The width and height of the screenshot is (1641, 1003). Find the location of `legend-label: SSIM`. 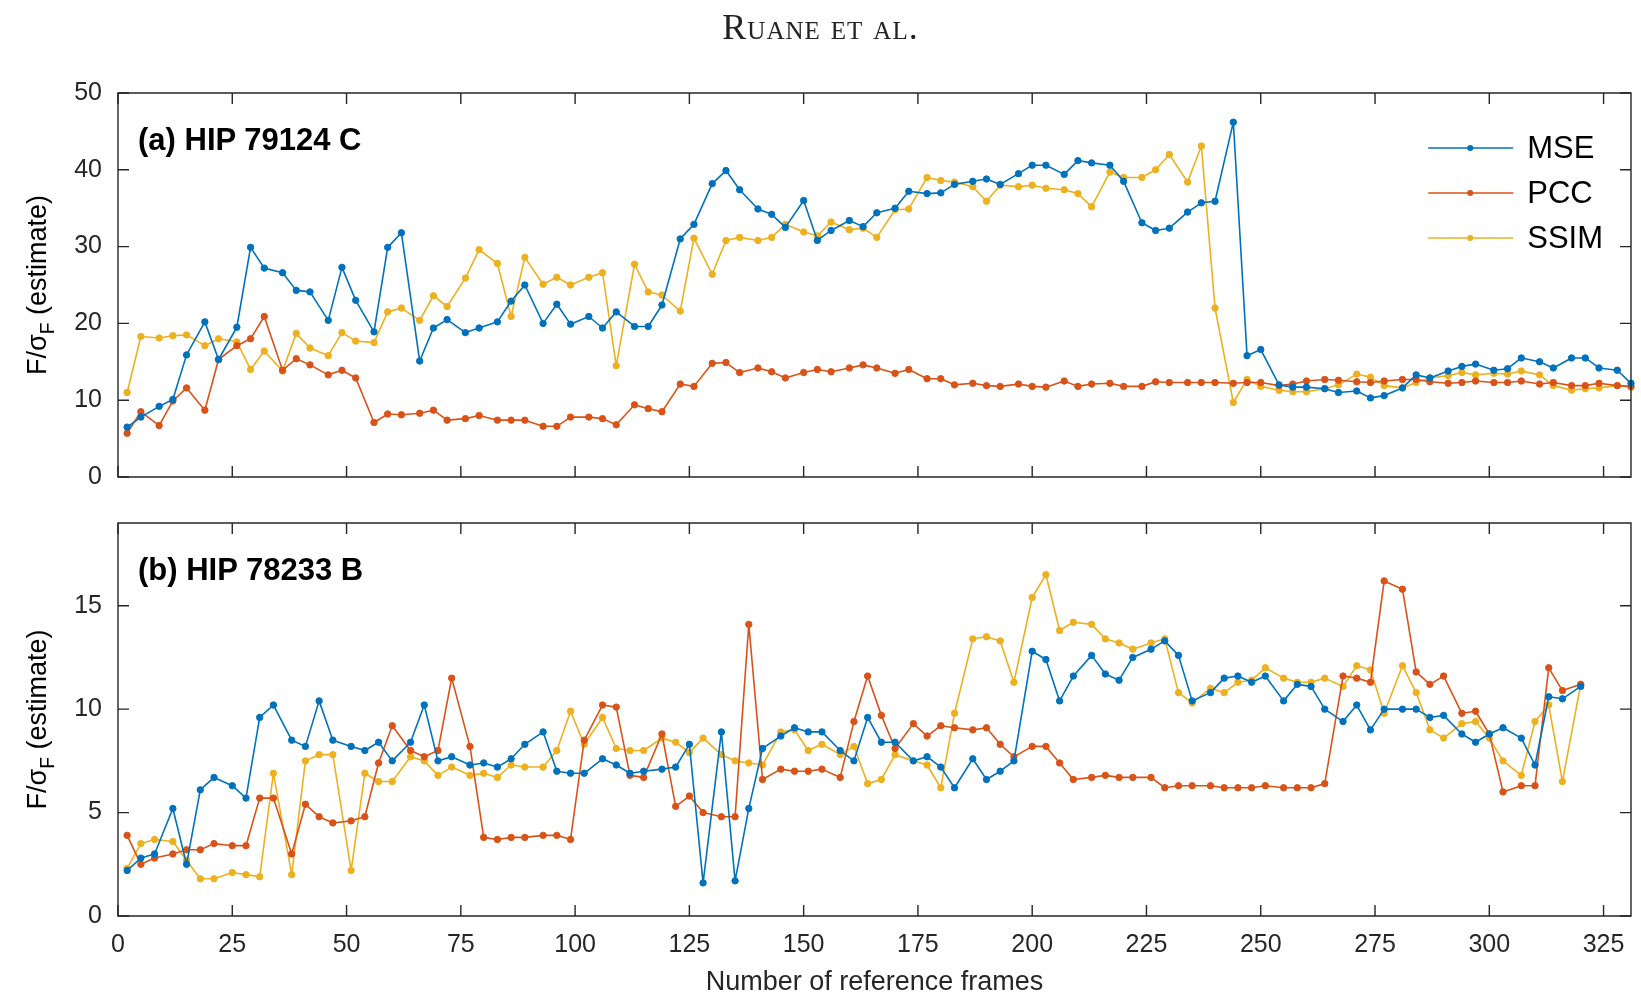

legend-label: SSIM is located at coordinates (1565, 237).